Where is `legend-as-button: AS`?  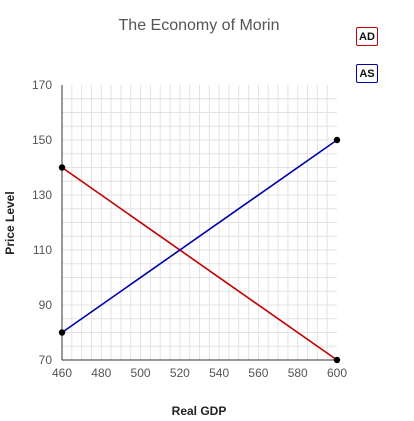 legend-as-button: AS is located at coordinates (367, 73).